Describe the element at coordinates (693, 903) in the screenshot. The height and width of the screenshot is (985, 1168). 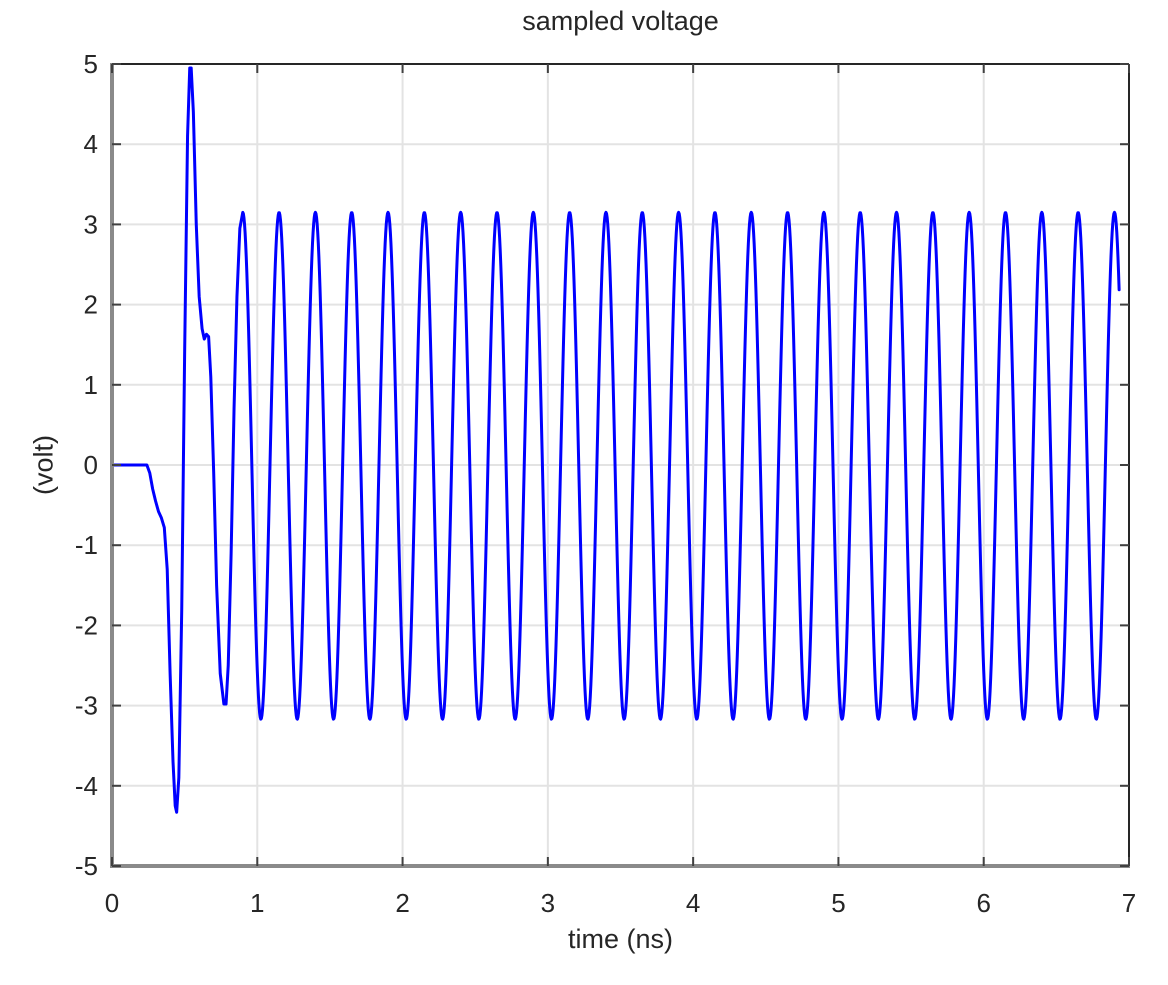
I see `x-tick-label: 4` at that location.